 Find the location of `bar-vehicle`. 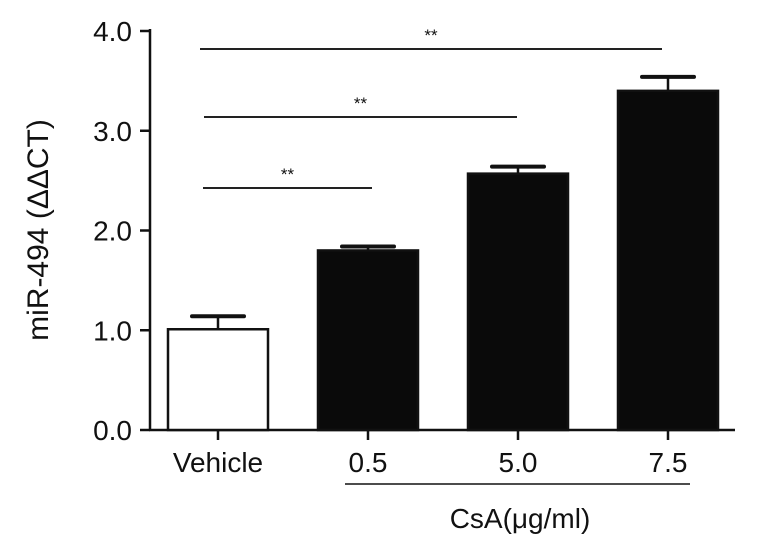

bar-vehicle is located at coordinates (218, 380).